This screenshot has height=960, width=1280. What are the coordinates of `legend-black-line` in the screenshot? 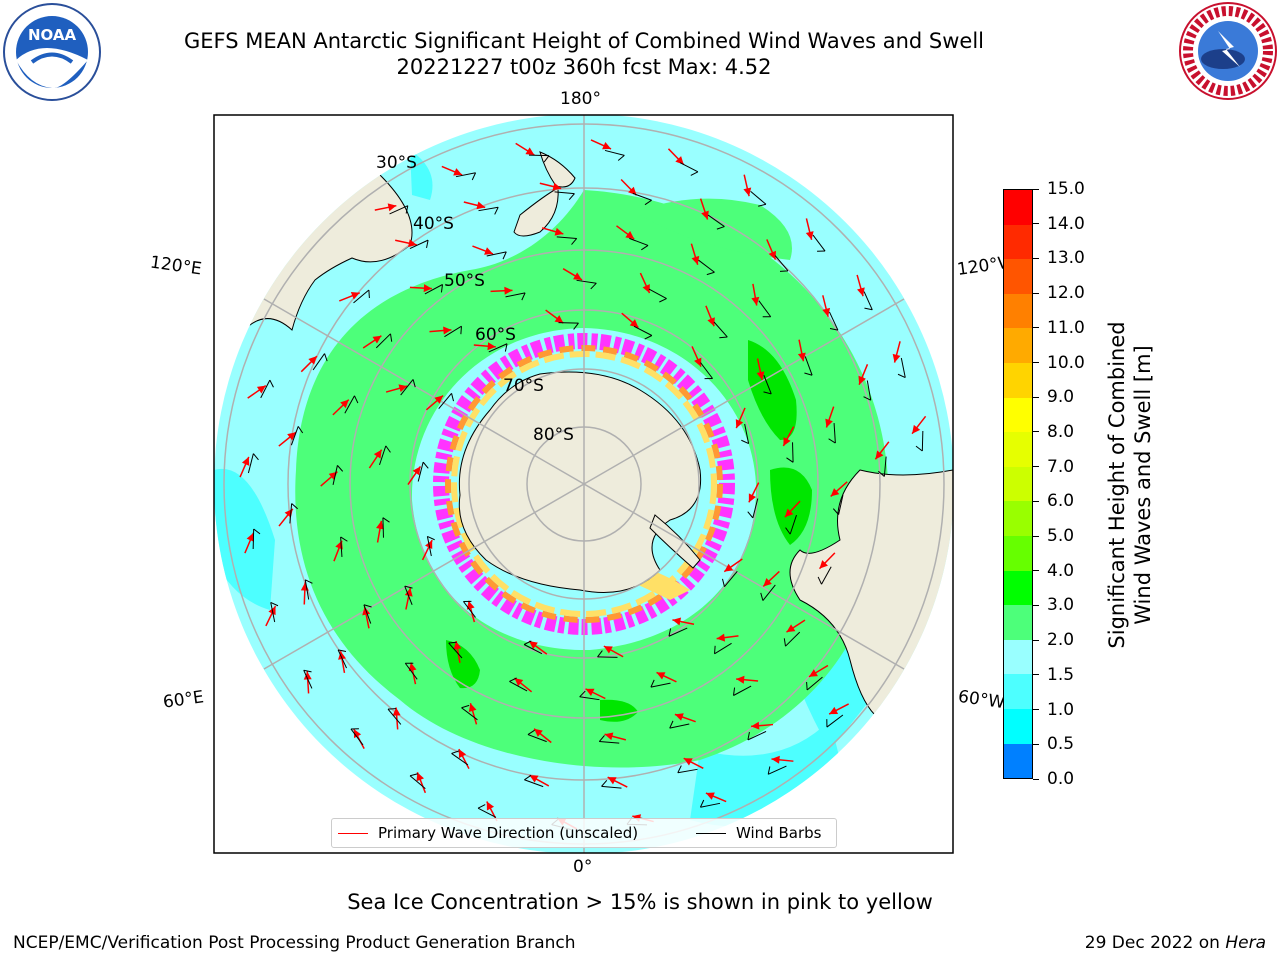 It's located at (711, 833).